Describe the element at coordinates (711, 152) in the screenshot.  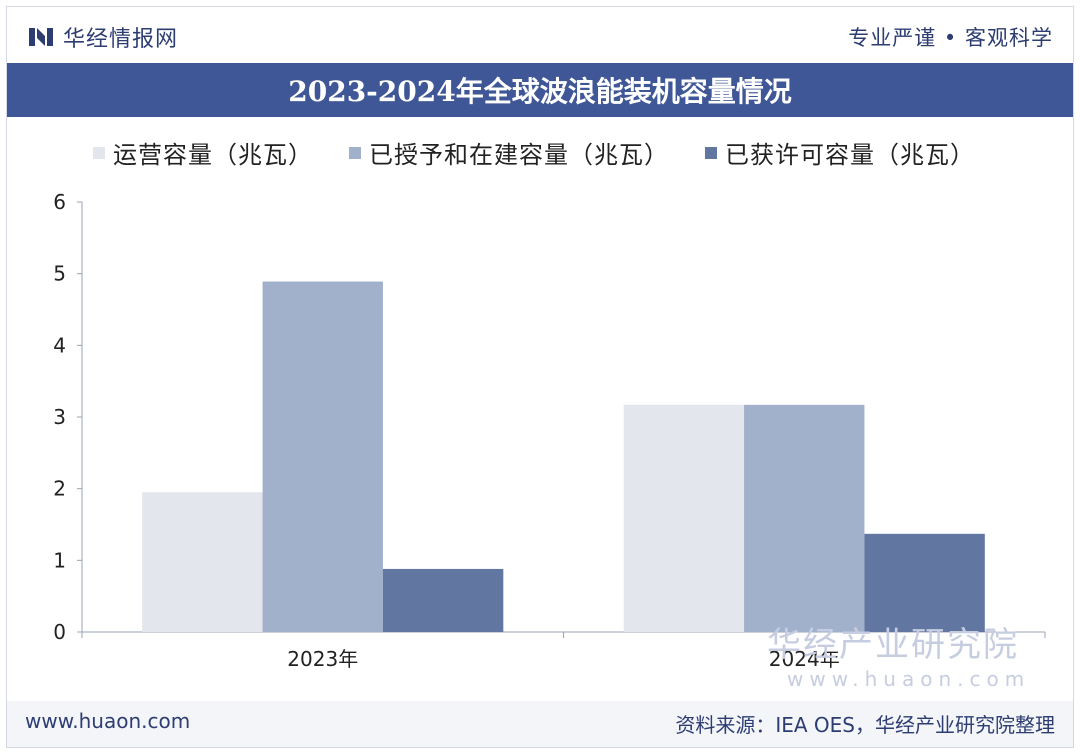
I see `legend-swatch-permitted` at that location.